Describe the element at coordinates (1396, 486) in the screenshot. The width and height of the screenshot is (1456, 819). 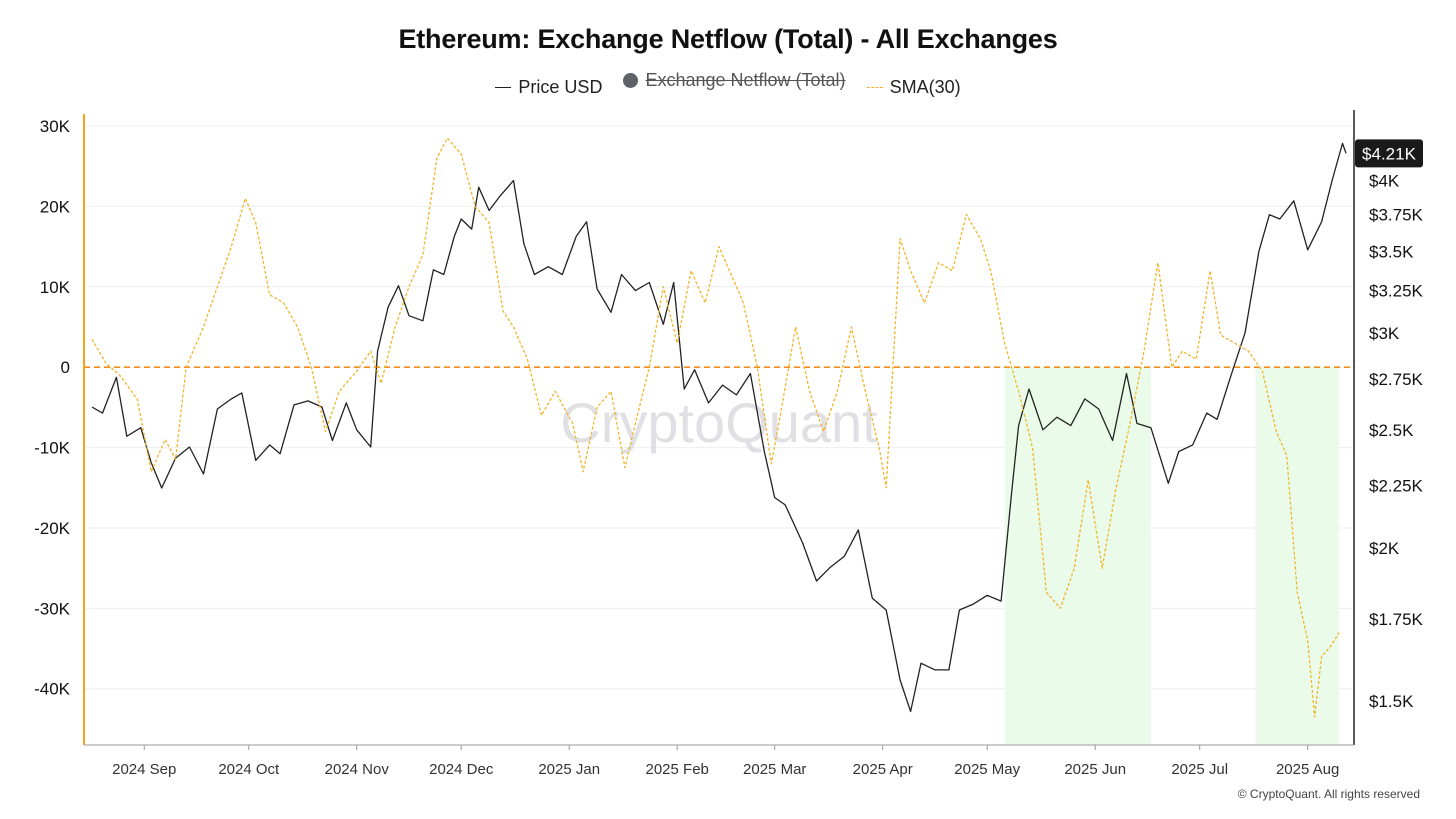
I see `right-tick-label: $2.25K` at that location.